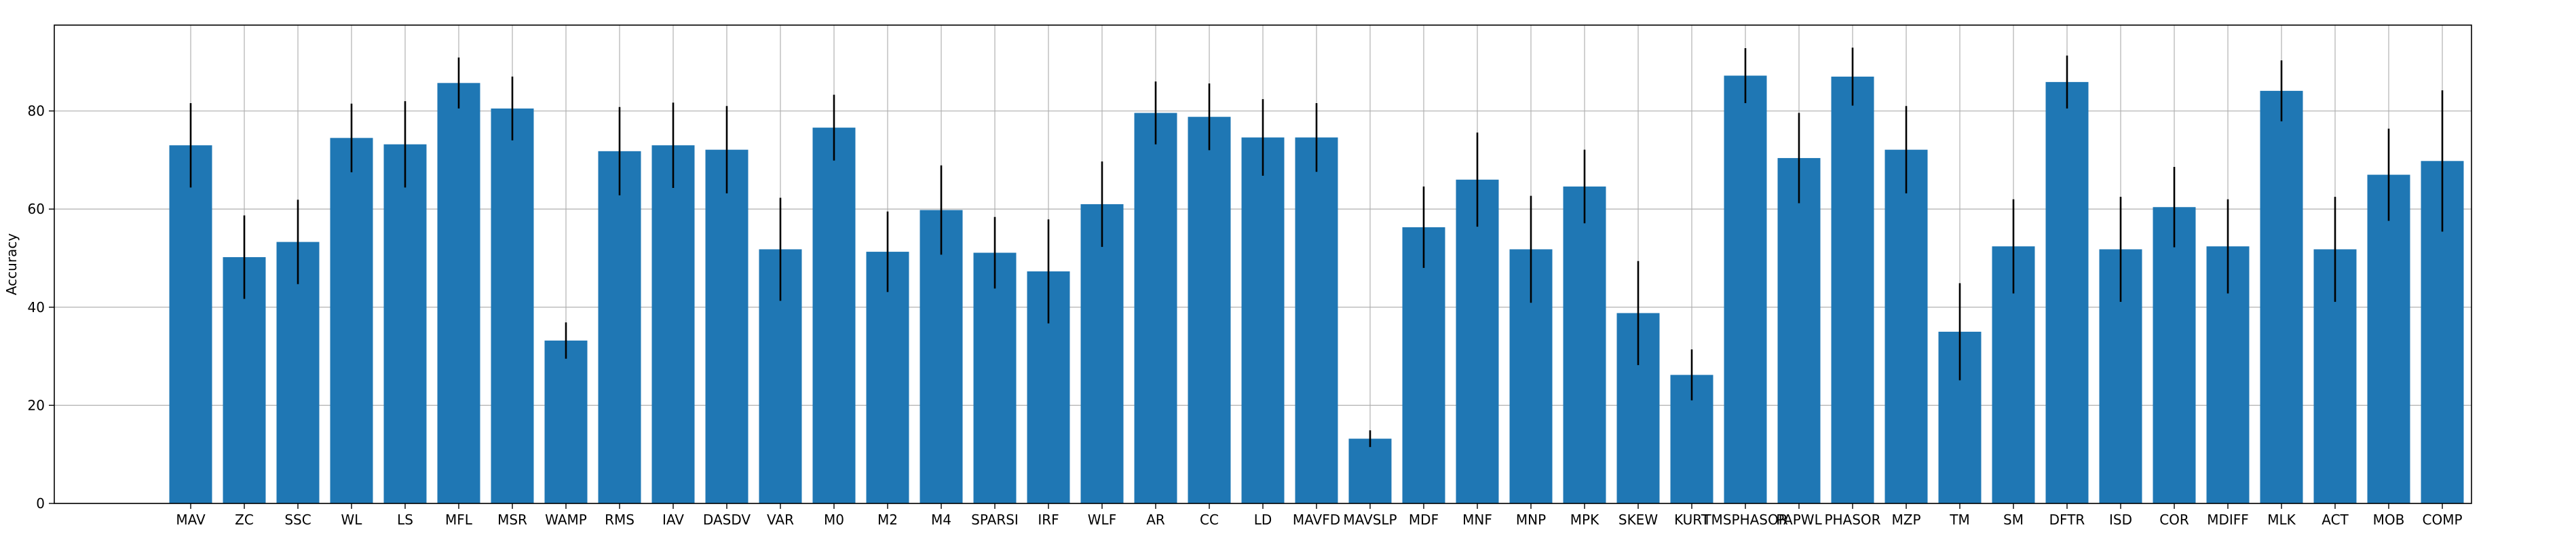 The width and height of the screenshot is (2576, 536). Describe the element at coordinates (1744, 520) in the screenshot. I see `x-tick-label: TMSPHASOR` at that location.